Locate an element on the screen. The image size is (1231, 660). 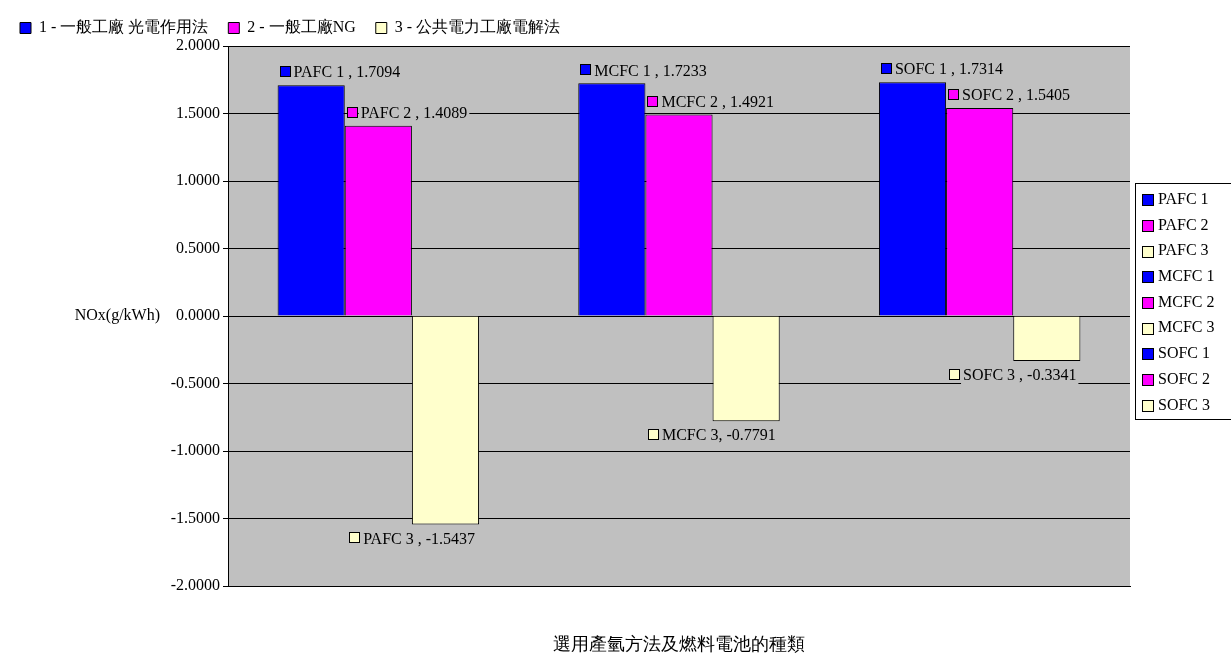
legend-label: 1 - 一般工廠 光電作用法 is located at coordinates (124, 27).